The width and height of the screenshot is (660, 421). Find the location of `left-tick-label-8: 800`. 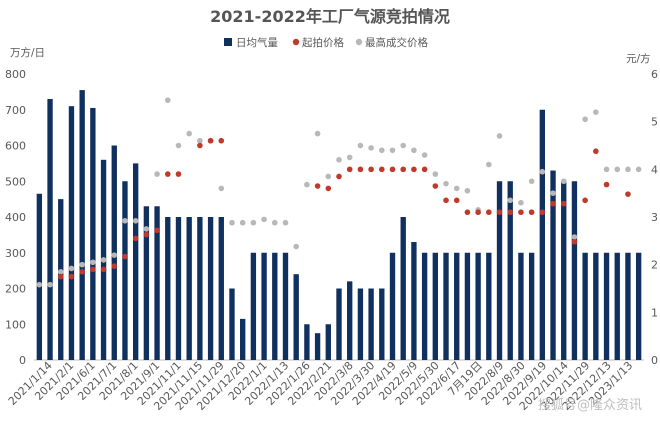

left-tick-label-8: 800 is located at coordinates (15, 74).